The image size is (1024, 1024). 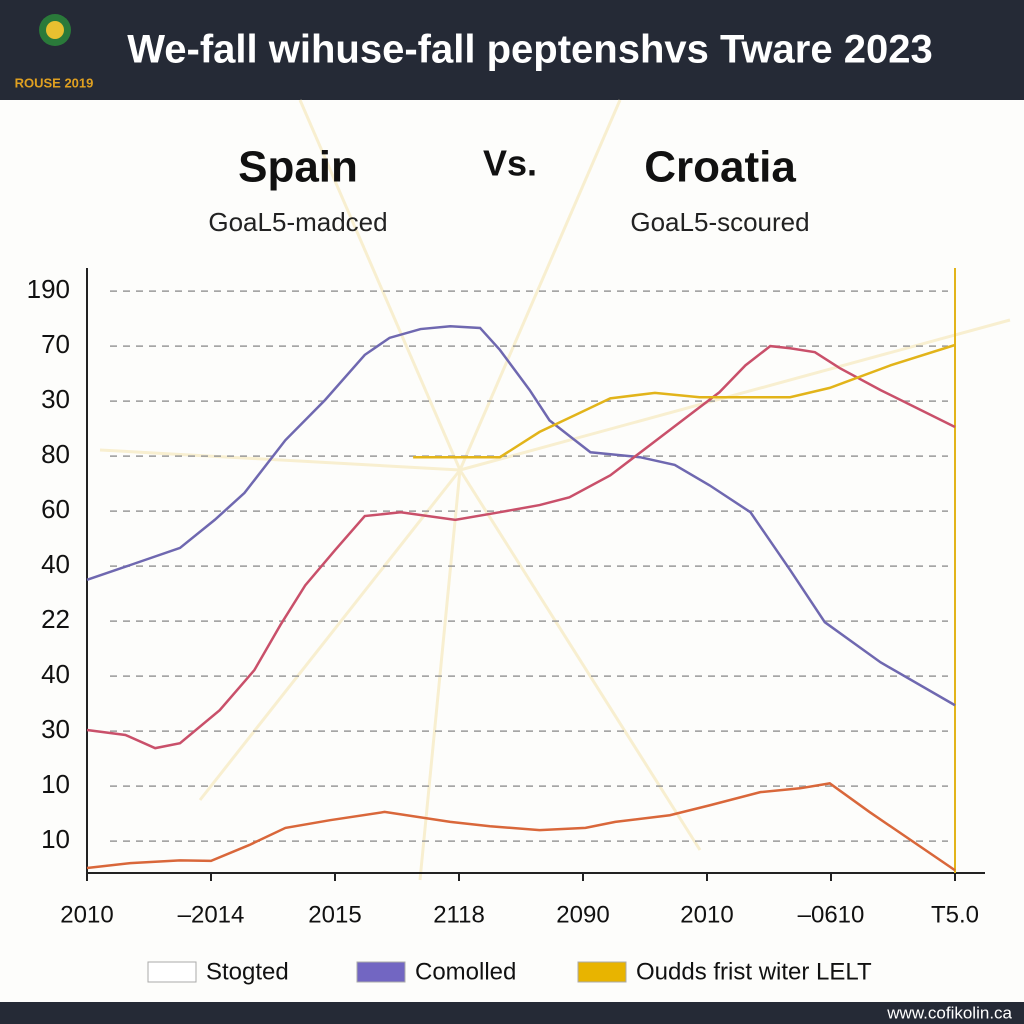 I want to click on x-tick-label: 2015, so click(x=334, y=914).